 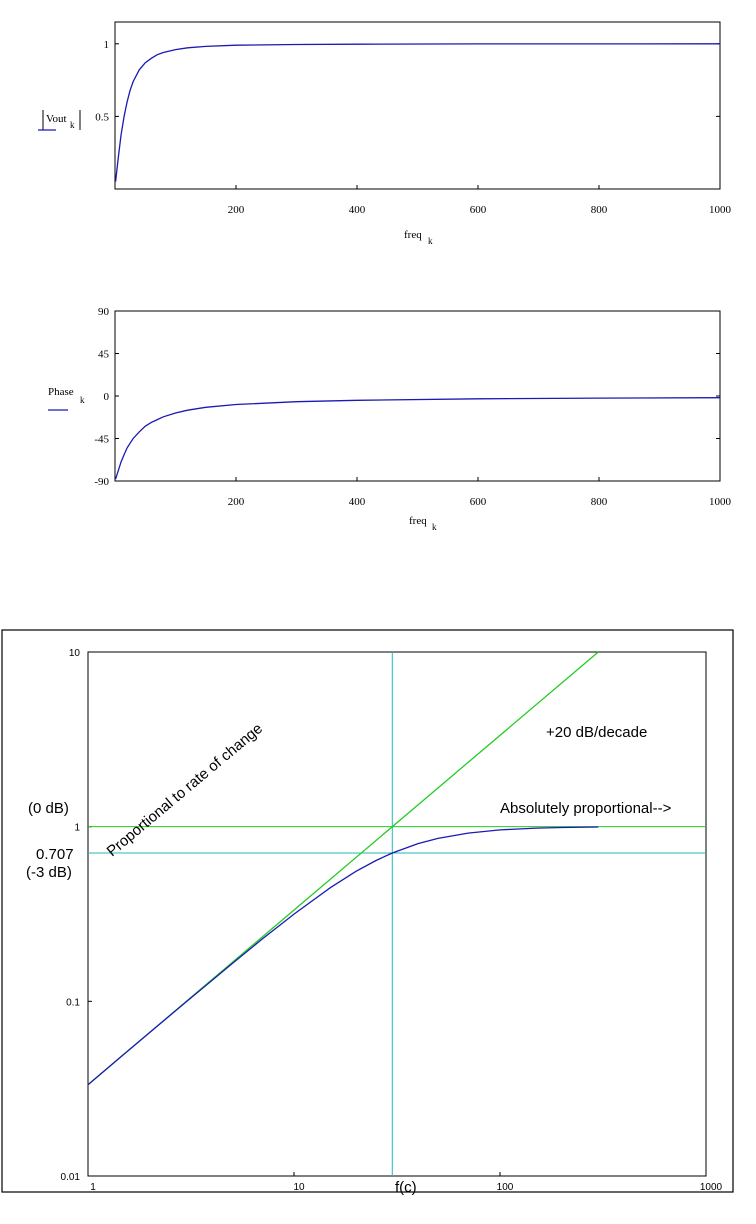 What do you see at coordinates (478, 502) in the screenshot?
I see `phase-x-tick-label: 600` at bounding box center [478, 502].